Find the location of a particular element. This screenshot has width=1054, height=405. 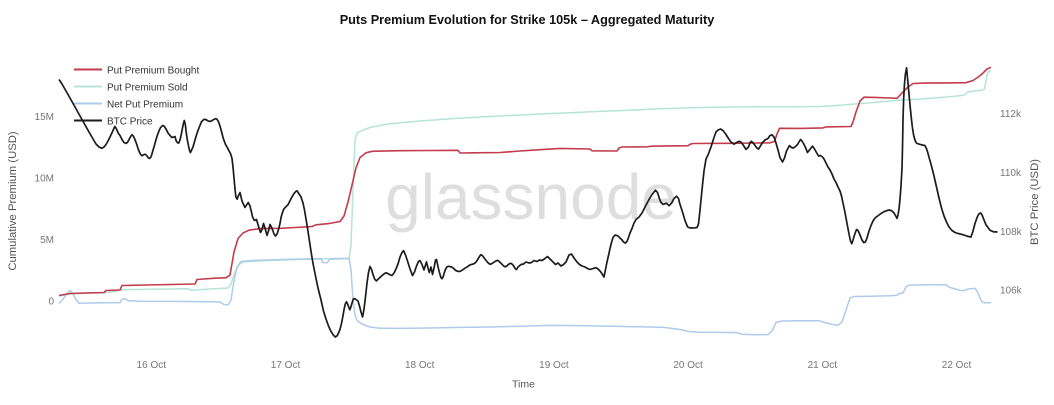

svg-text: 5M is located at coordinates (47, 240).